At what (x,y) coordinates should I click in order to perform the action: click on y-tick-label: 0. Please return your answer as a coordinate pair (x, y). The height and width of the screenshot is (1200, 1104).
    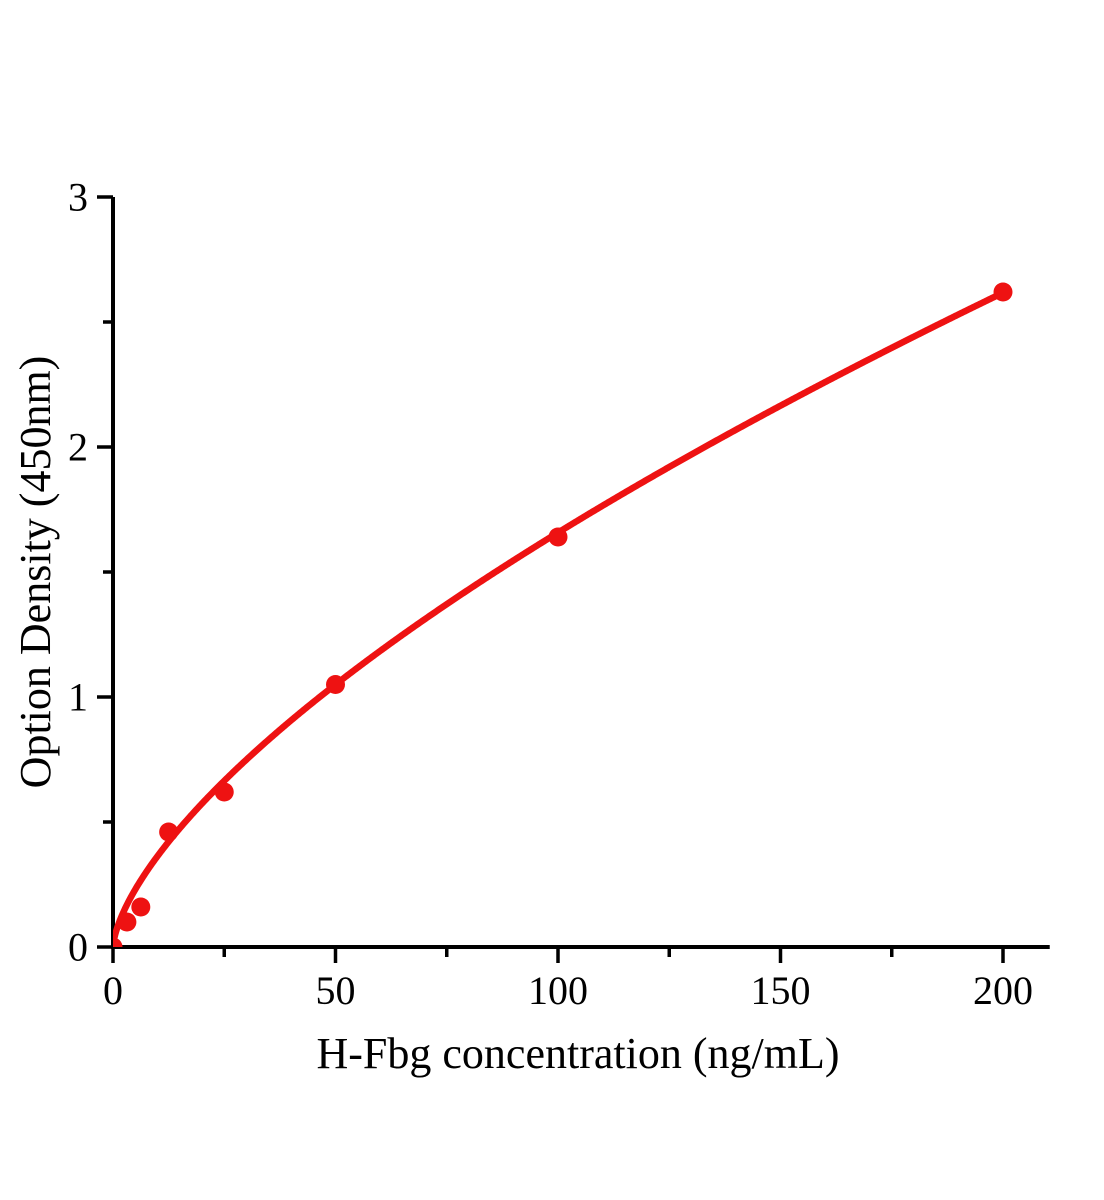
    Looking at the image, I should click on (78, 947).